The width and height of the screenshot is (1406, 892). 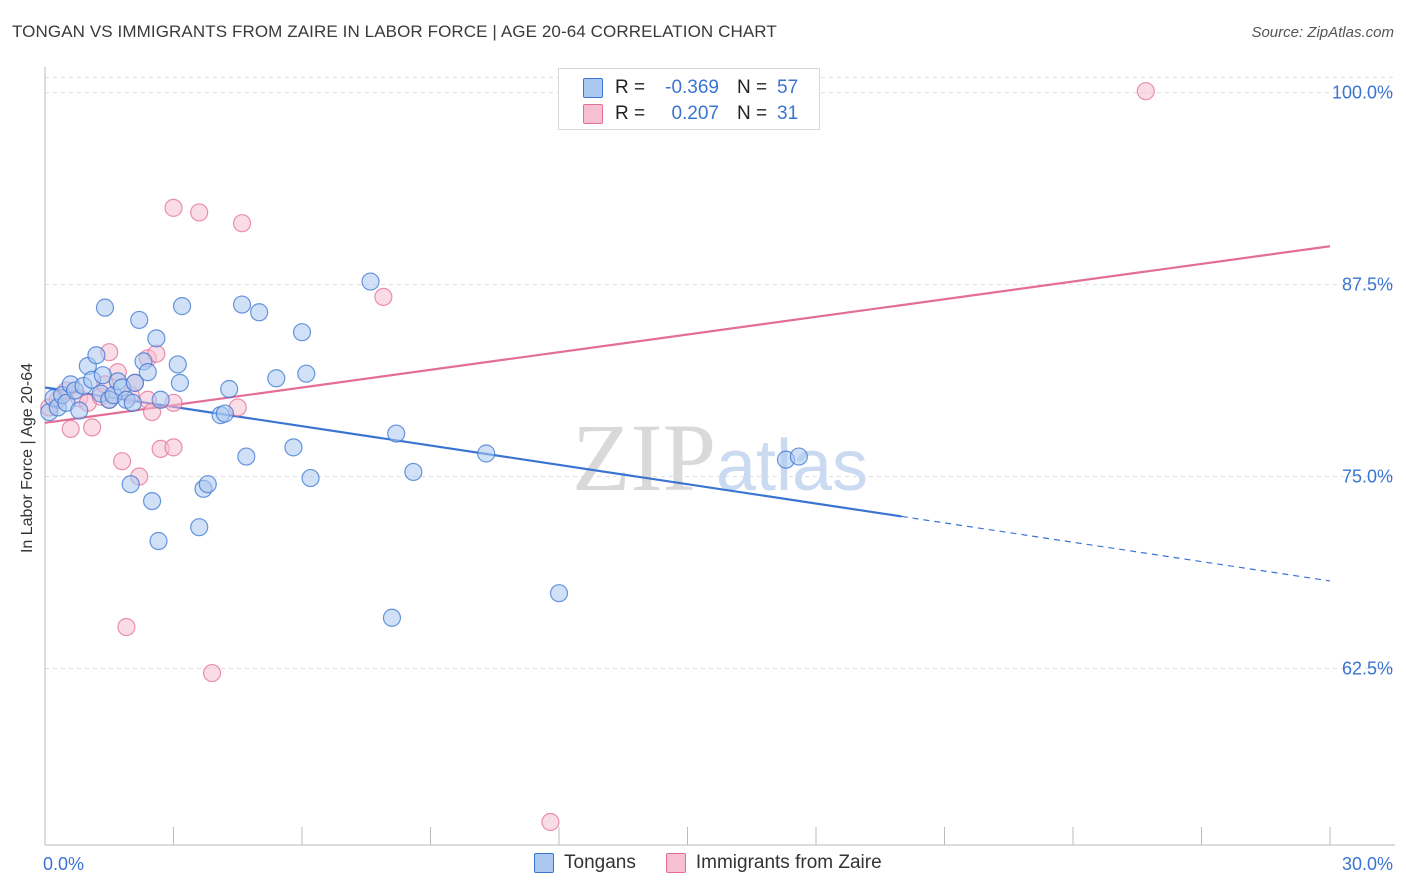 I want to click on legend-row-zaire: R = 0.207 N = 31, so click(x=690, y=114).